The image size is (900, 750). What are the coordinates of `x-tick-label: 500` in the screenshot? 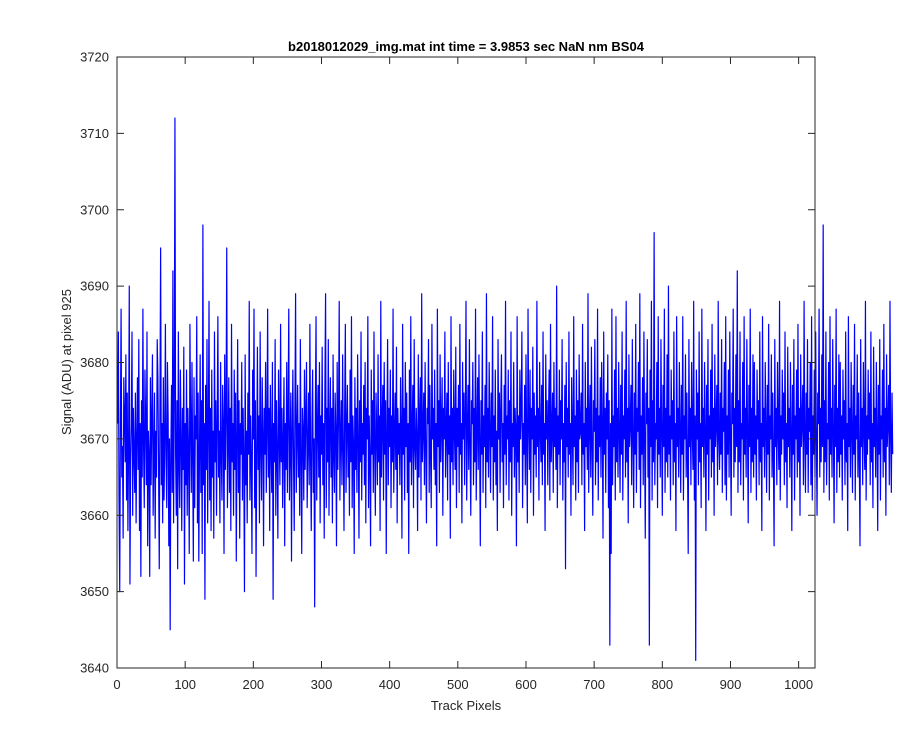 It's located at (458, 684).